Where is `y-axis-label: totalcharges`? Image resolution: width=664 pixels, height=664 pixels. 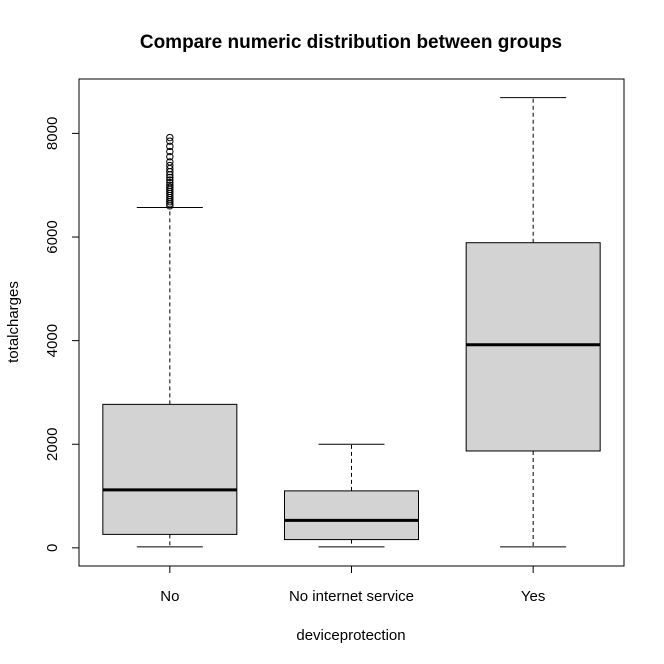
y-axis-label: totalcharges is located at coordinates (13, 322).